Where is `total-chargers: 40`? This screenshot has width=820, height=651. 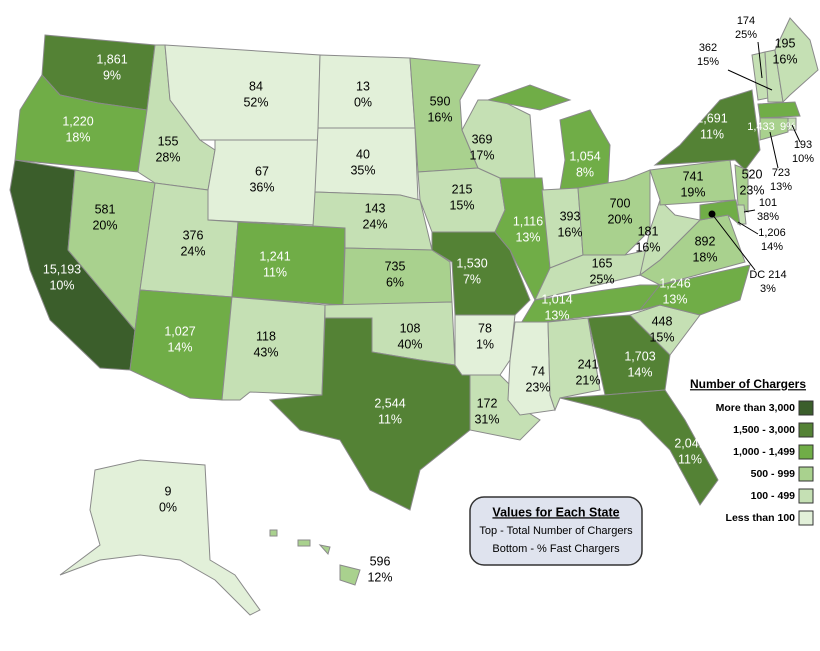 total-chargers: 40 is located at coordinates (363, 154).